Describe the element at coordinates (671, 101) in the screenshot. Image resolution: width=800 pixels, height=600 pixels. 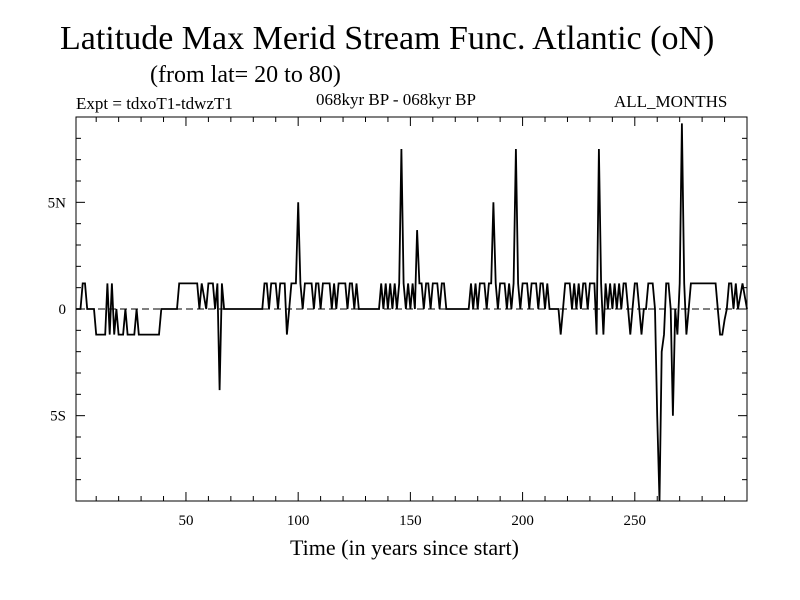
I see `months-label: ALL_MONTHS` at that location.